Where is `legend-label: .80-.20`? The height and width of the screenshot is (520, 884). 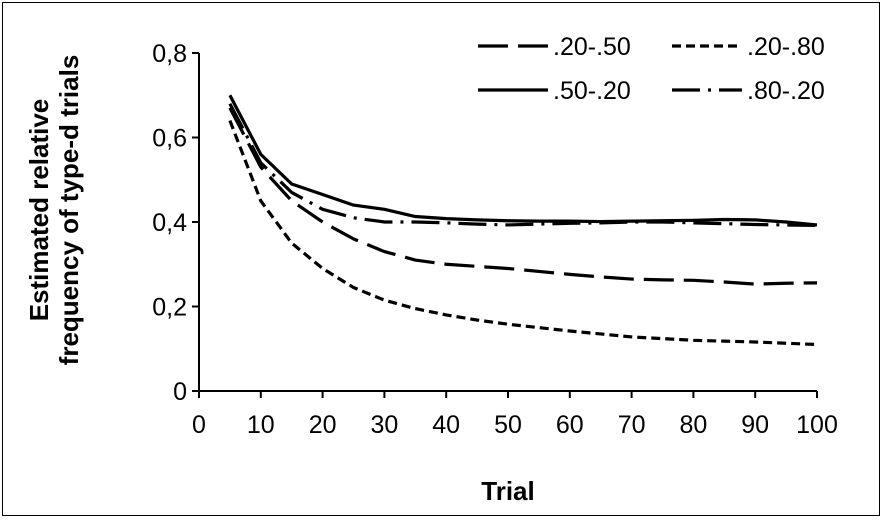
legend-label: .80-.20 is located at coordinates (786, 91).